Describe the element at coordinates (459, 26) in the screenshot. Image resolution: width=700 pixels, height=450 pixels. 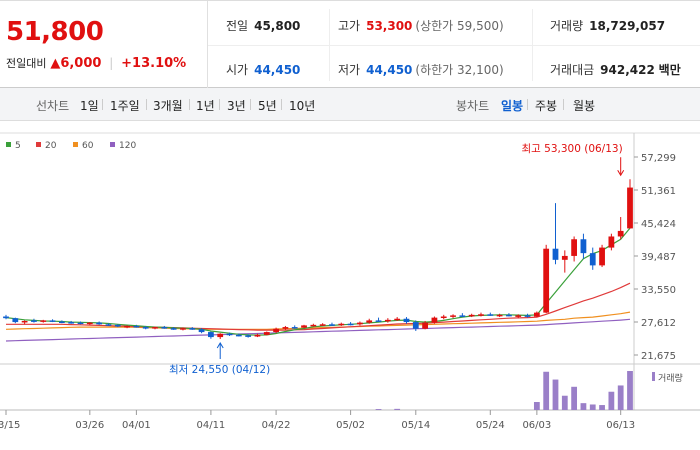
I see `upper-limit: (상한가 59,500)` at that location.